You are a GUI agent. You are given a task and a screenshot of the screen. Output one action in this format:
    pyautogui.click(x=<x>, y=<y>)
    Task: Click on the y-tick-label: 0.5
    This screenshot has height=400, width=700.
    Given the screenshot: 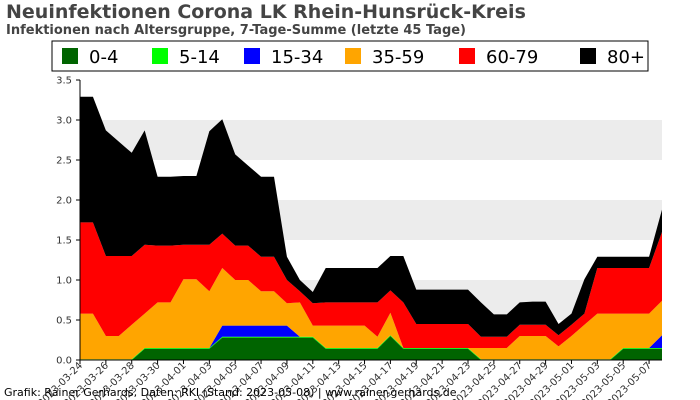 What is the action you would take?
    pyautogui.click(x=64, y=321)
    